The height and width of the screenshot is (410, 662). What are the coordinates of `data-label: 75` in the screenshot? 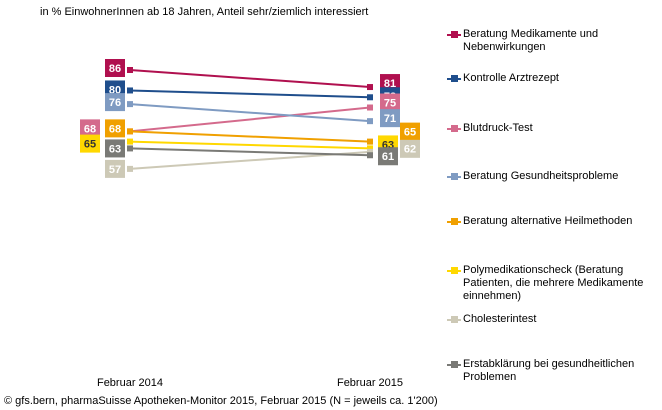 It's located at (390, 103).